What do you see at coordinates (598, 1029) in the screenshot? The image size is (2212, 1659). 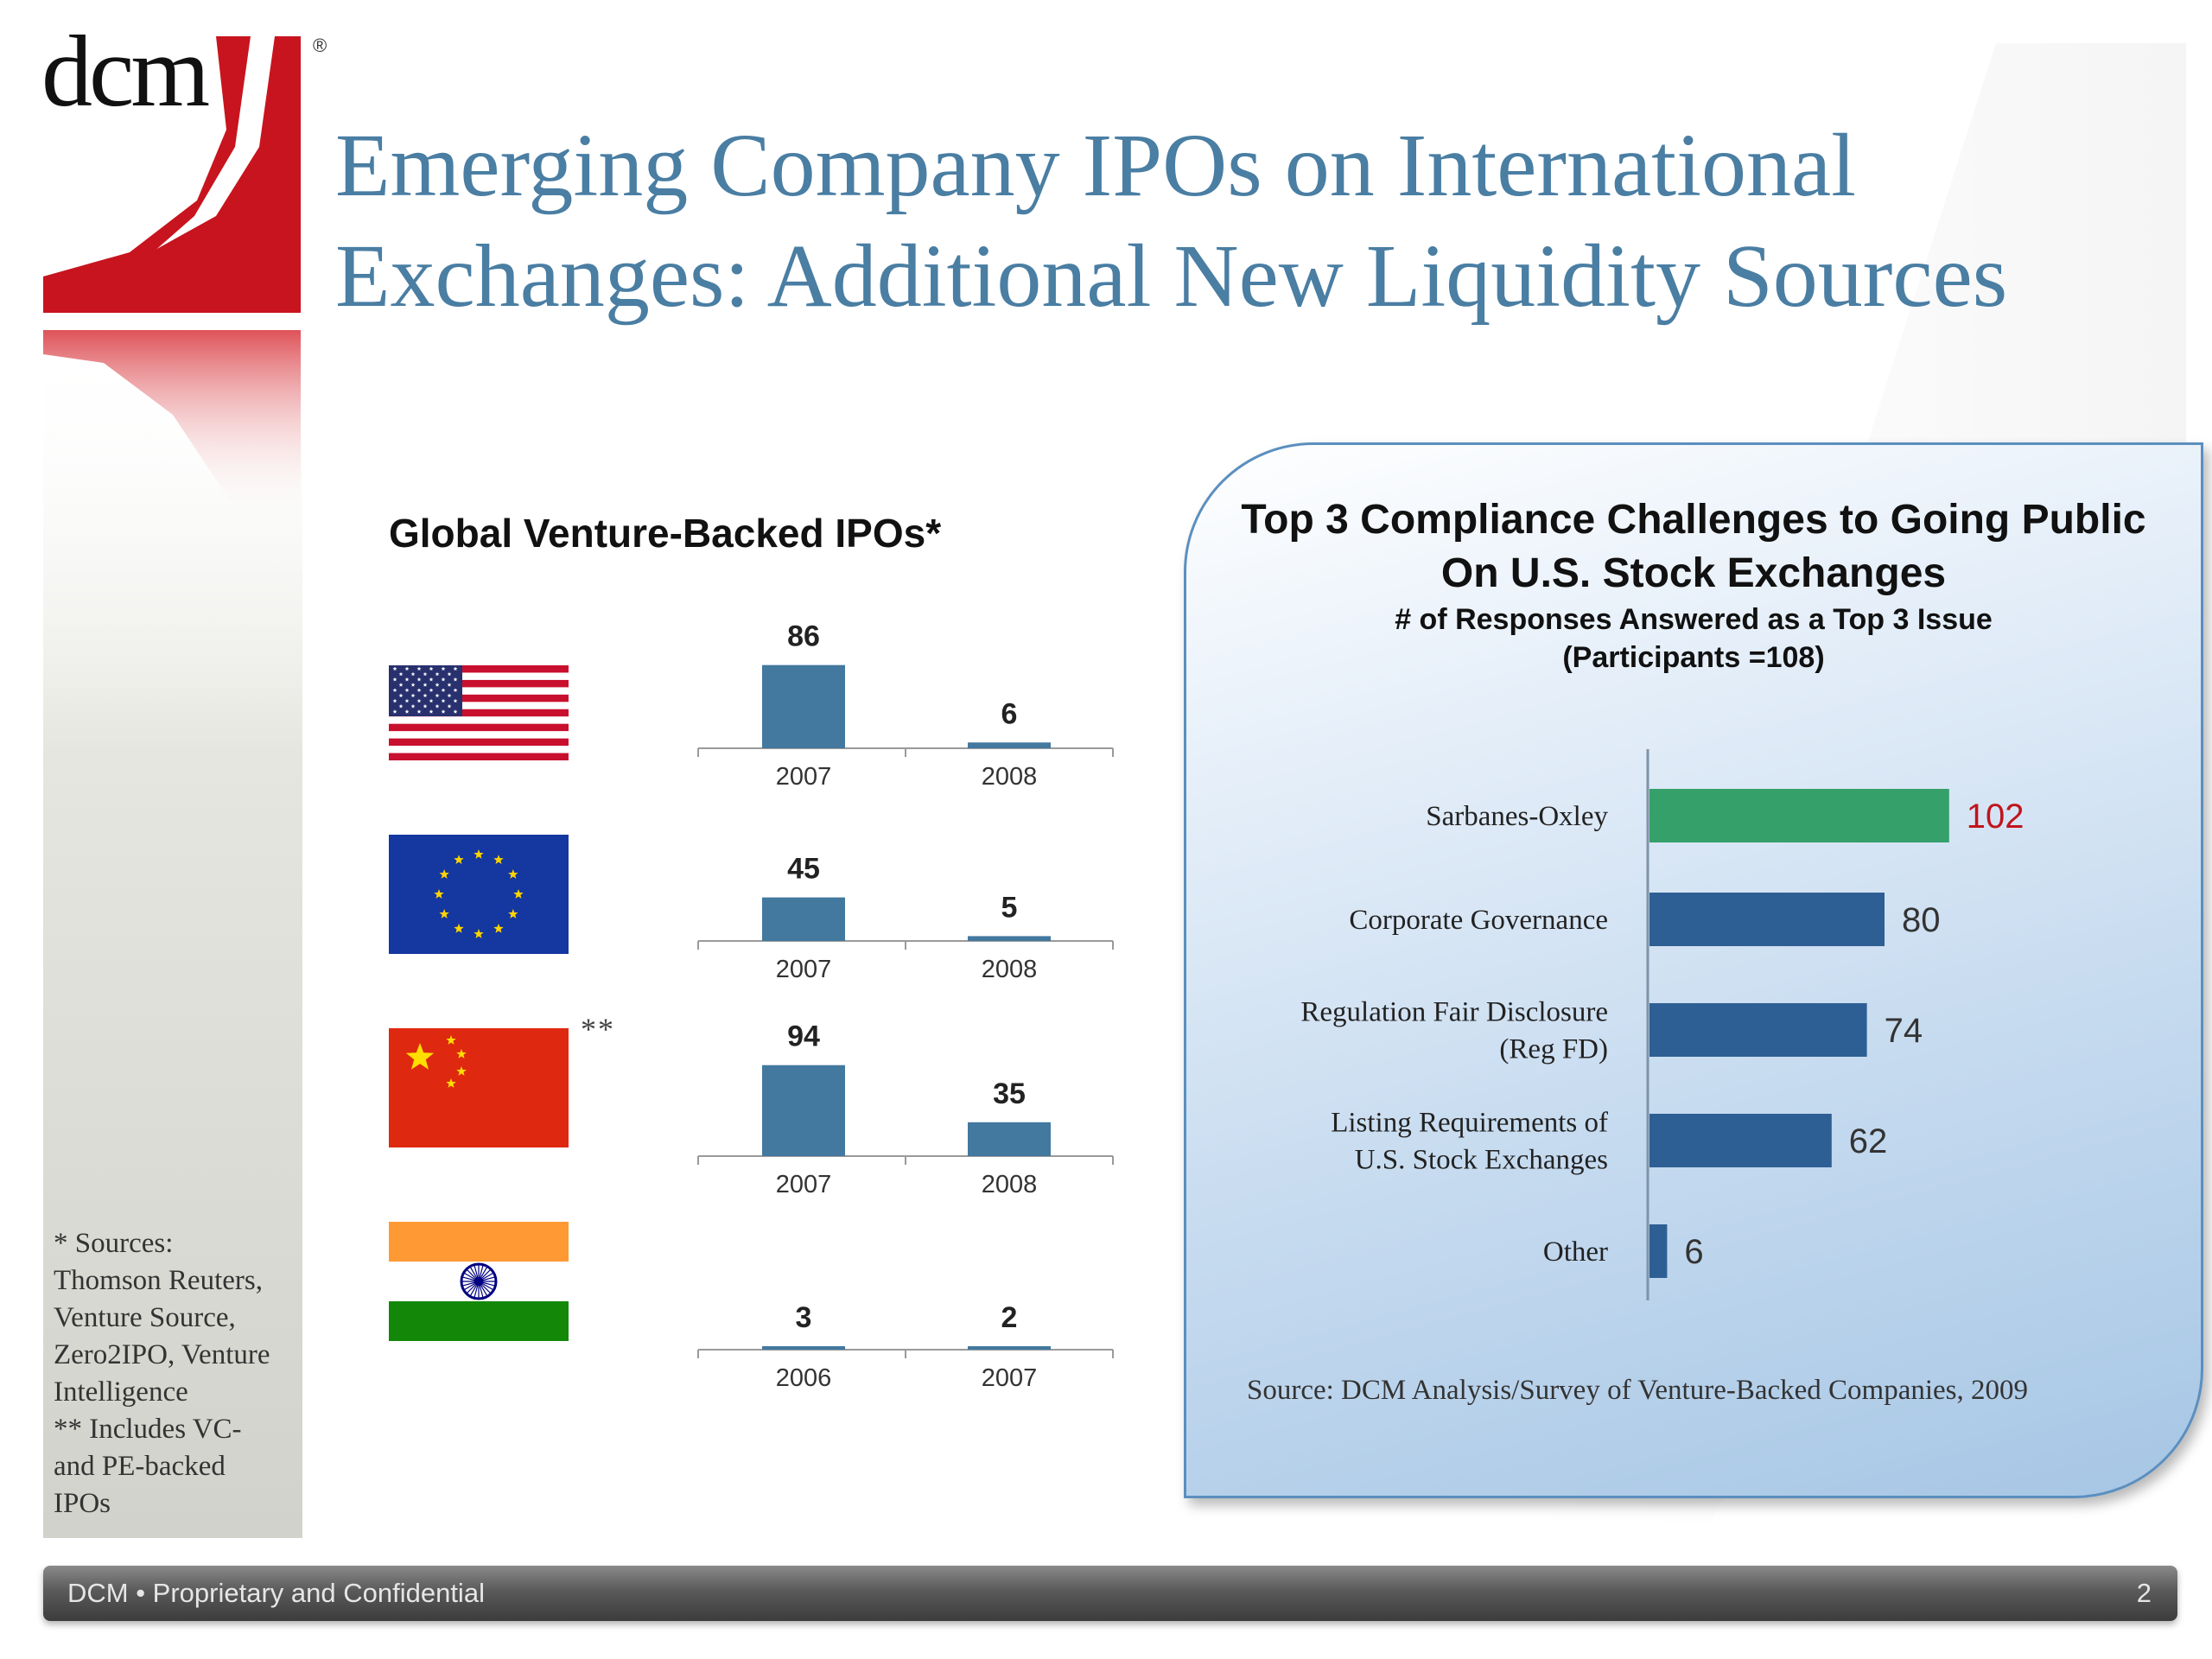 I see `china-footnote-marker: **` at bounding box center [598, 1029].